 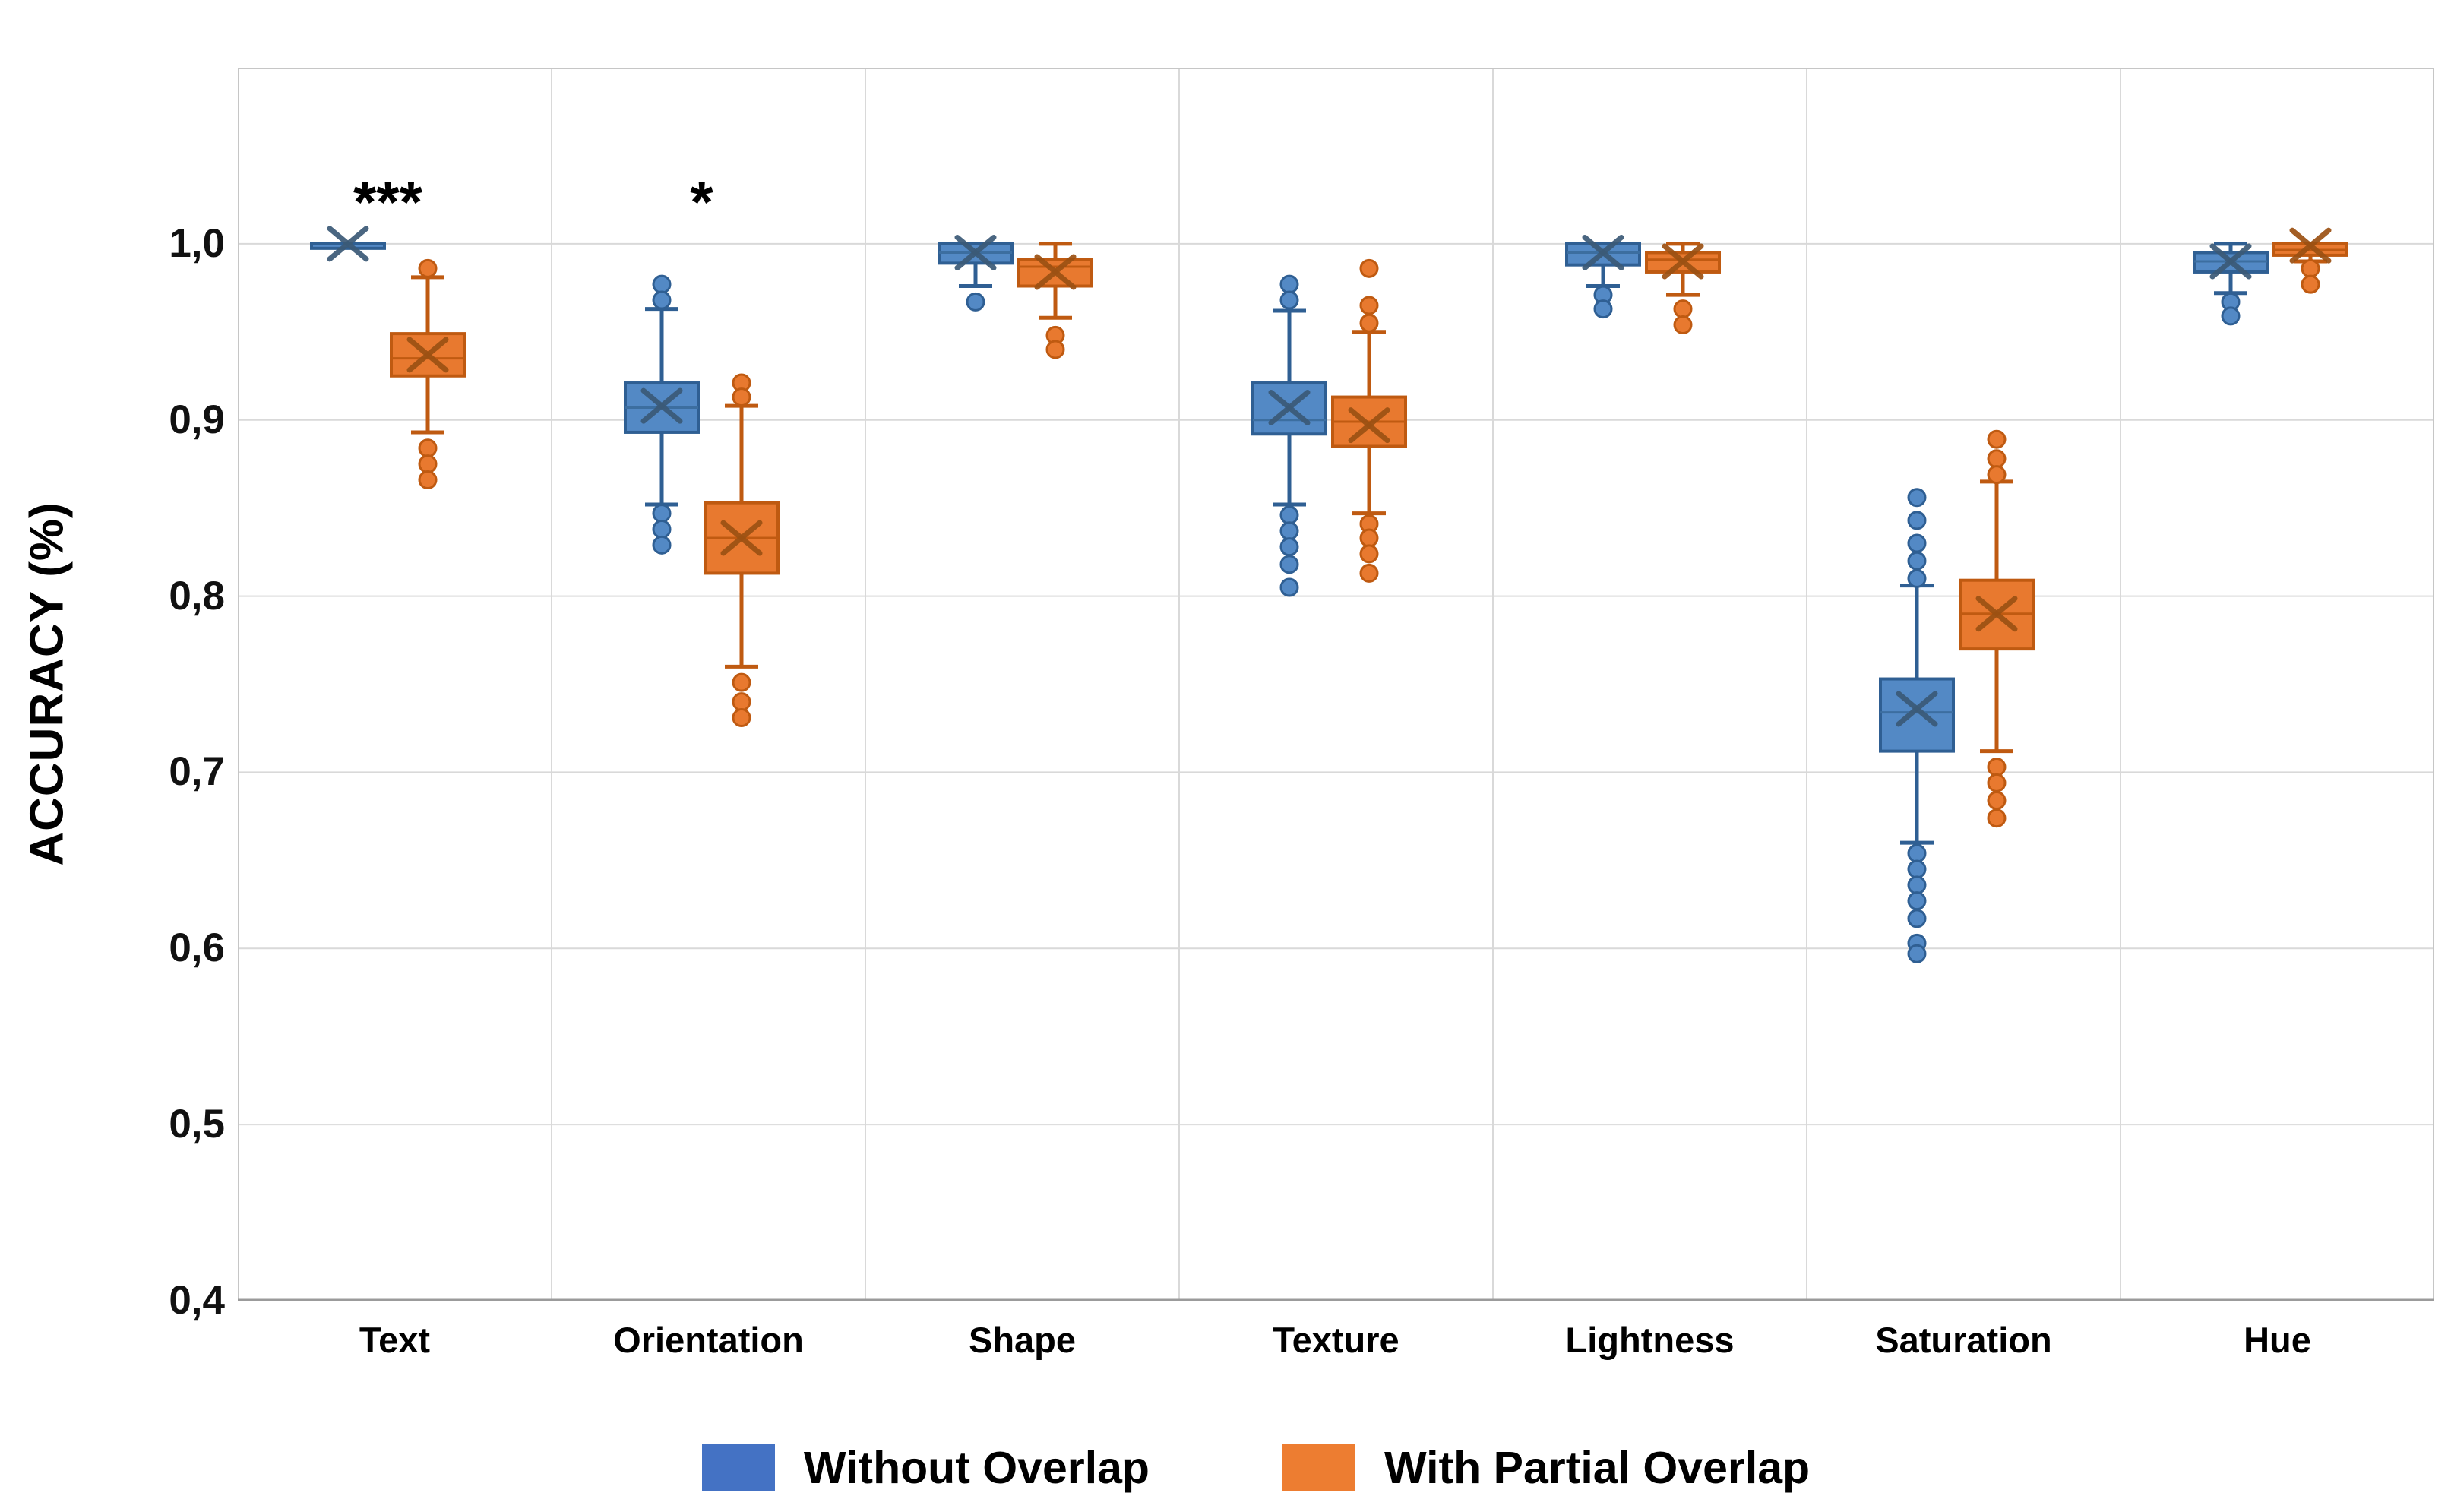 I want to click on mean-x-marker-saturation-blue, so click(x=1917, y=709).